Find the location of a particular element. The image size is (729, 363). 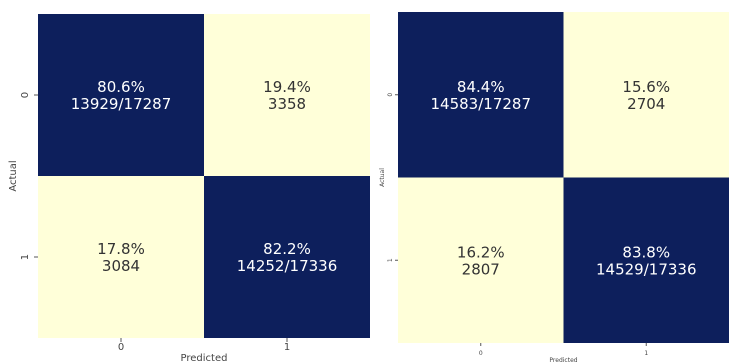

cell-percent-label: 17.8% is located at coordinates (121, 249).